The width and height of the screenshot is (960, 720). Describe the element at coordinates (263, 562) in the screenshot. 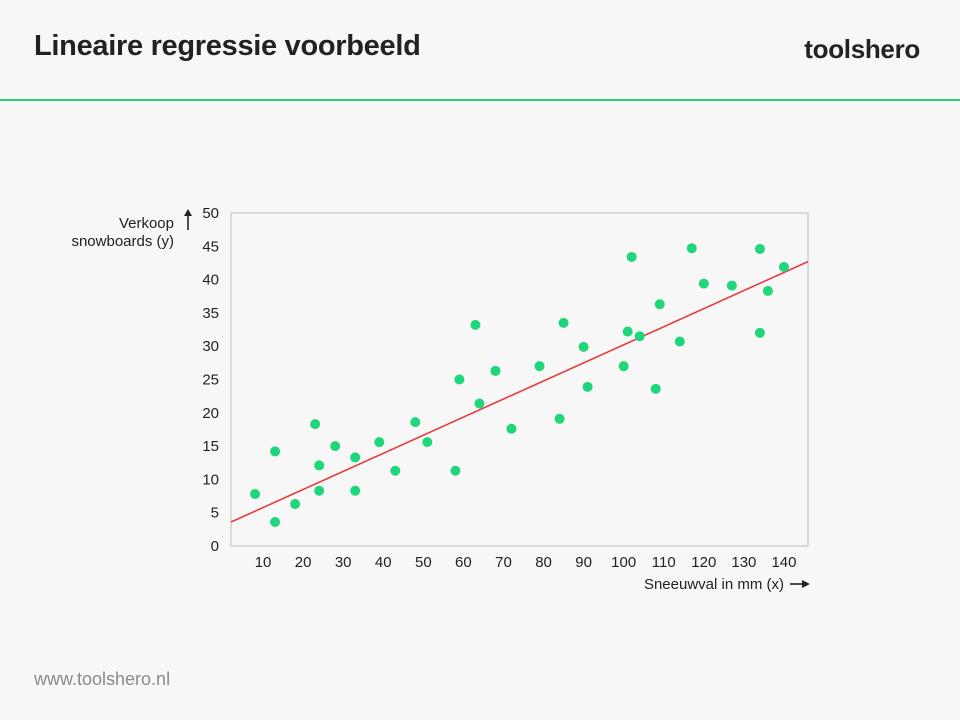

I see `x-tick-label: 10` at that location.